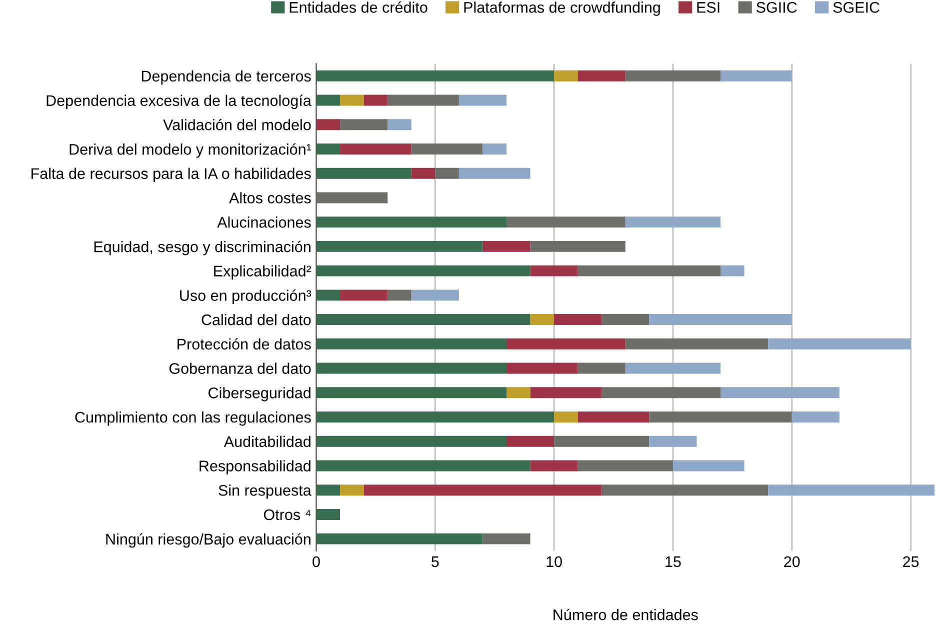 This screenshot has height=637, width=944. I want to click on x-tick-label: 25, so click(911, 562).